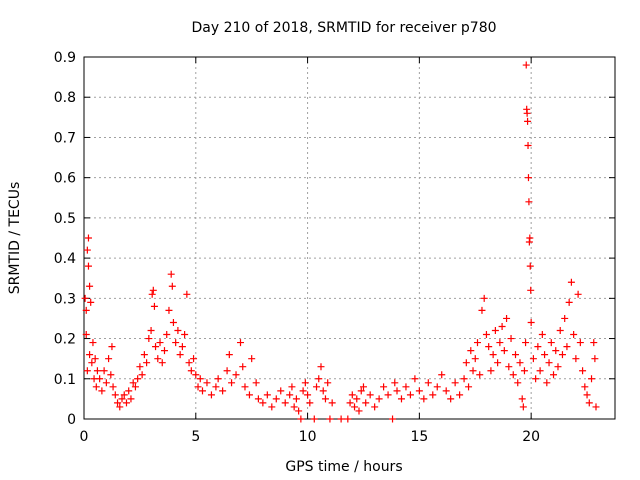 The height and width of the screenshot is (480, 640). I want to click on y-tick-label: 0.7, so click(65, 138).